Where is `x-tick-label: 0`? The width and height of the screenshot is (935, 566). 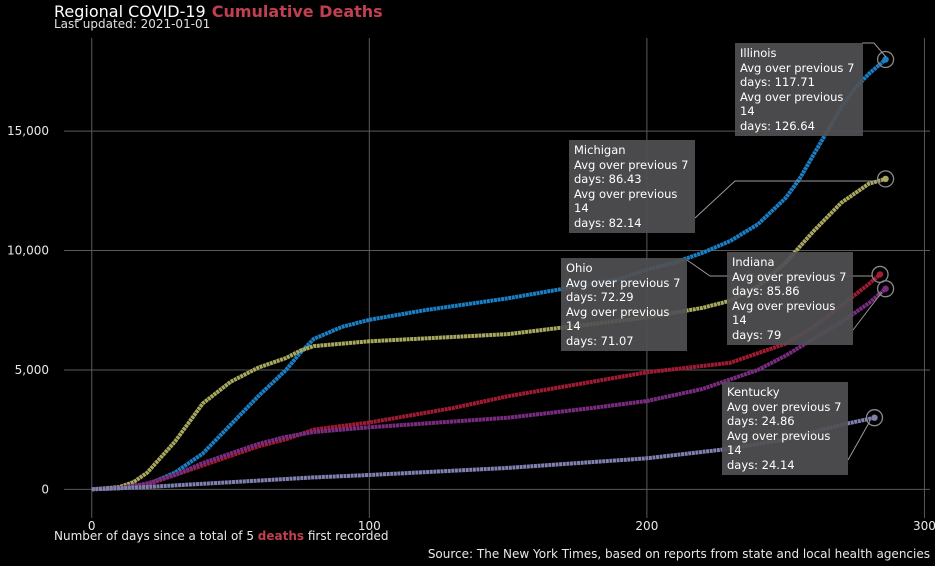 x-tick-label: 0 is located at coordinates (92, 526).